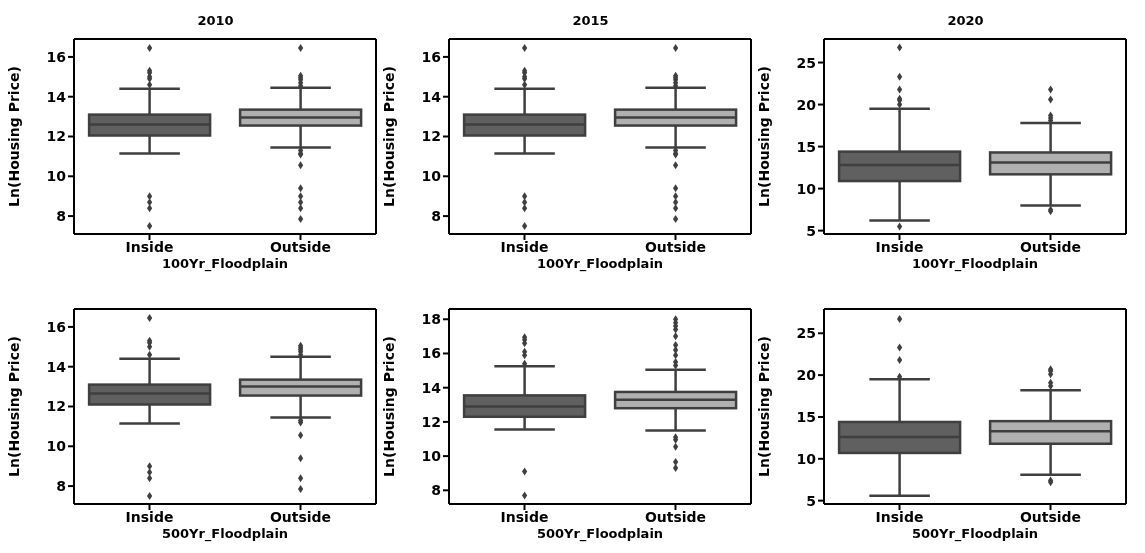 The height and width of the screenshot is (553, 1145). Describe the element at coordinates (590, 21) in the screenshot. I see `chart-title: 2015` at that location.